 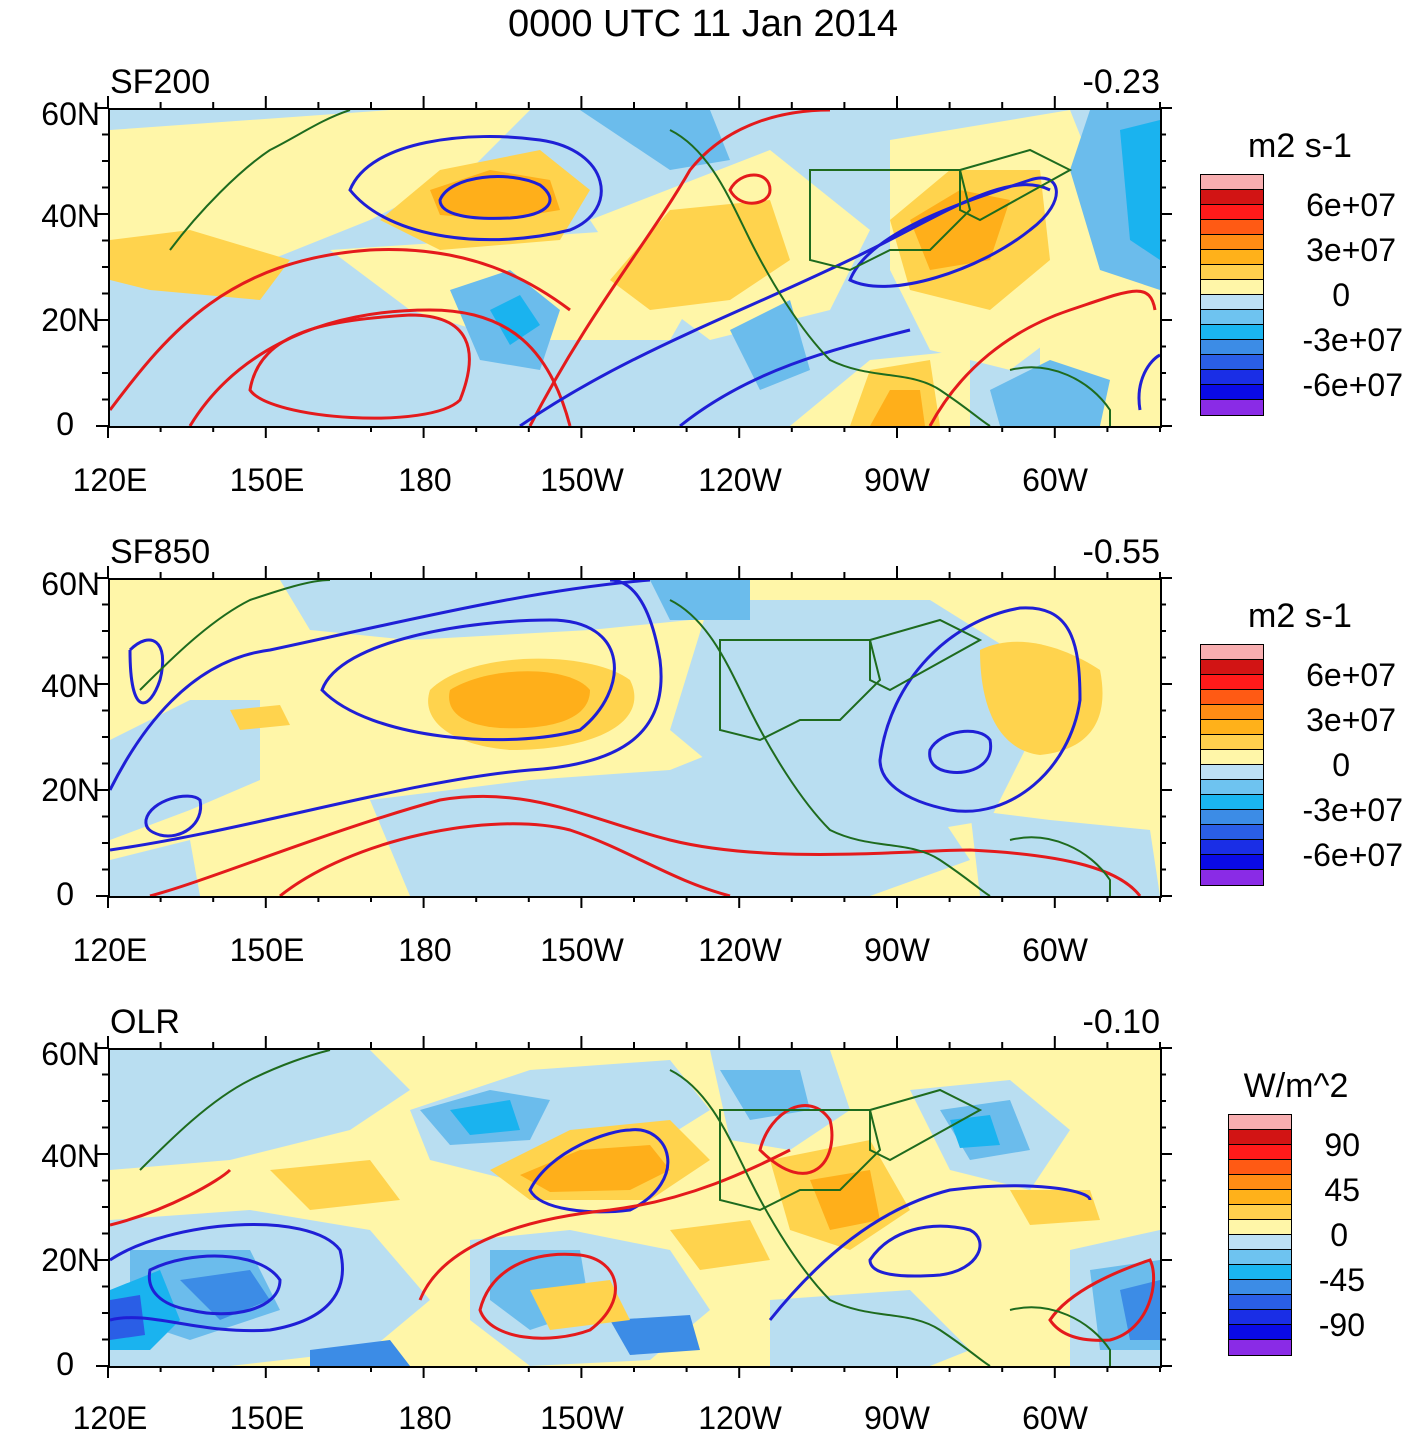 I want to click on colorbar-units: W/m^2, so click(x=1296, y=1086).